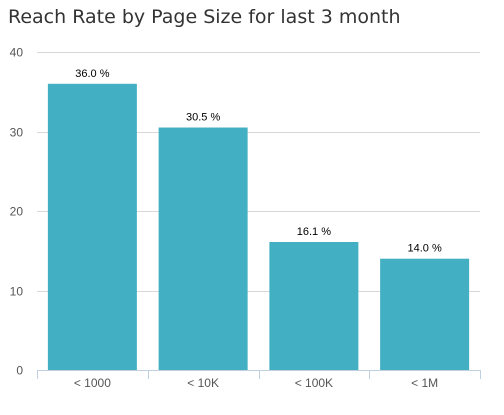  I want to click on y-tick-label: 40, so click(17, 53).